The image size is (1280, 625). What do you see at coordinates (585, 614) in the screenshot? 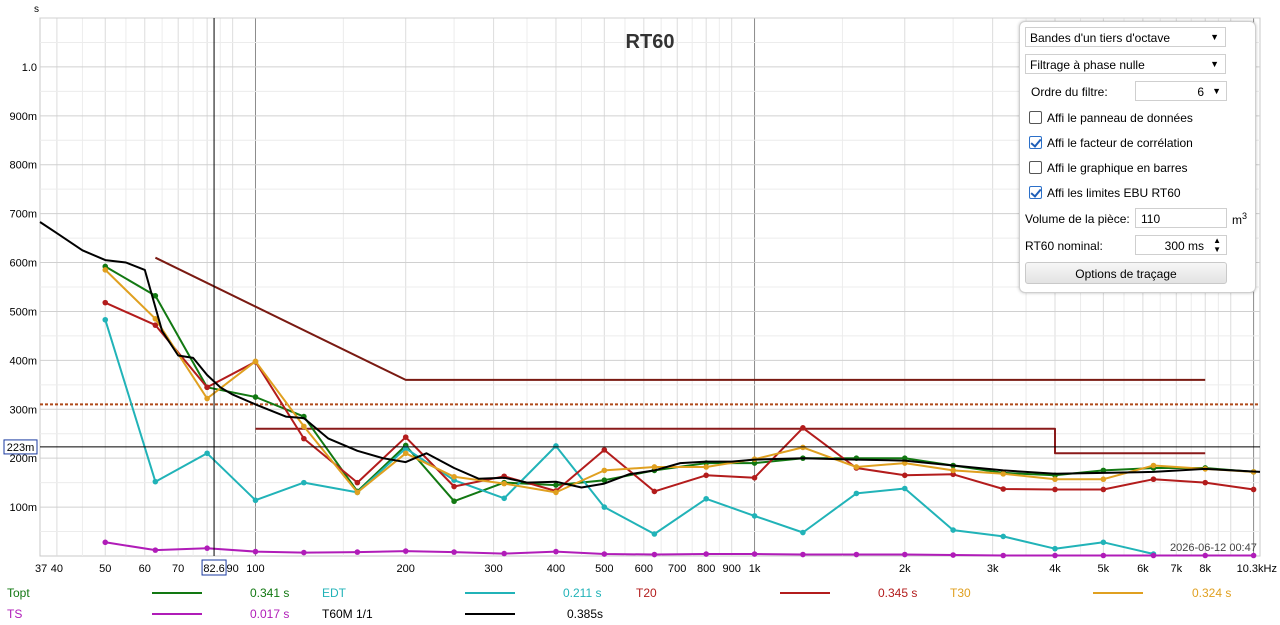
I see `legend-value-t60m: 0.385s` at bounding box center [585, 614].